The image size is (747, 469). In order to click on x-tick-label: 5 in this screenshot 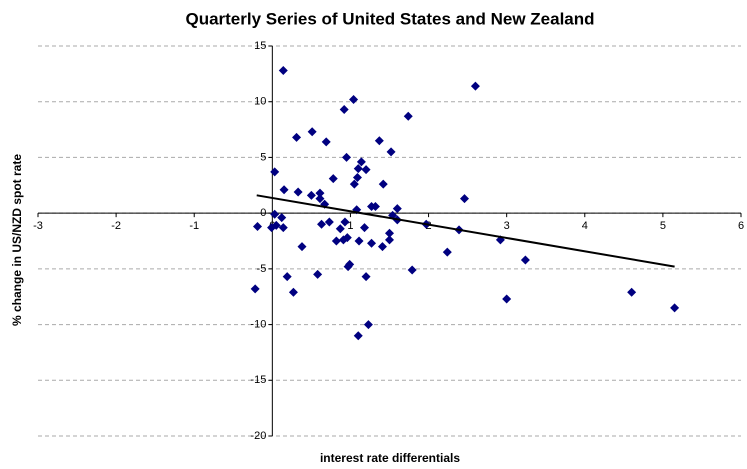, I will do `click(663, 226)`.